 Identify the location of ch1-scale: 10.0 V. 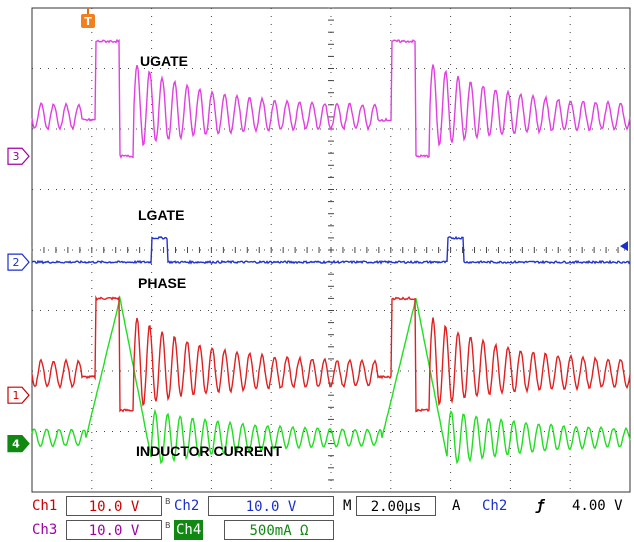
(114, 506).